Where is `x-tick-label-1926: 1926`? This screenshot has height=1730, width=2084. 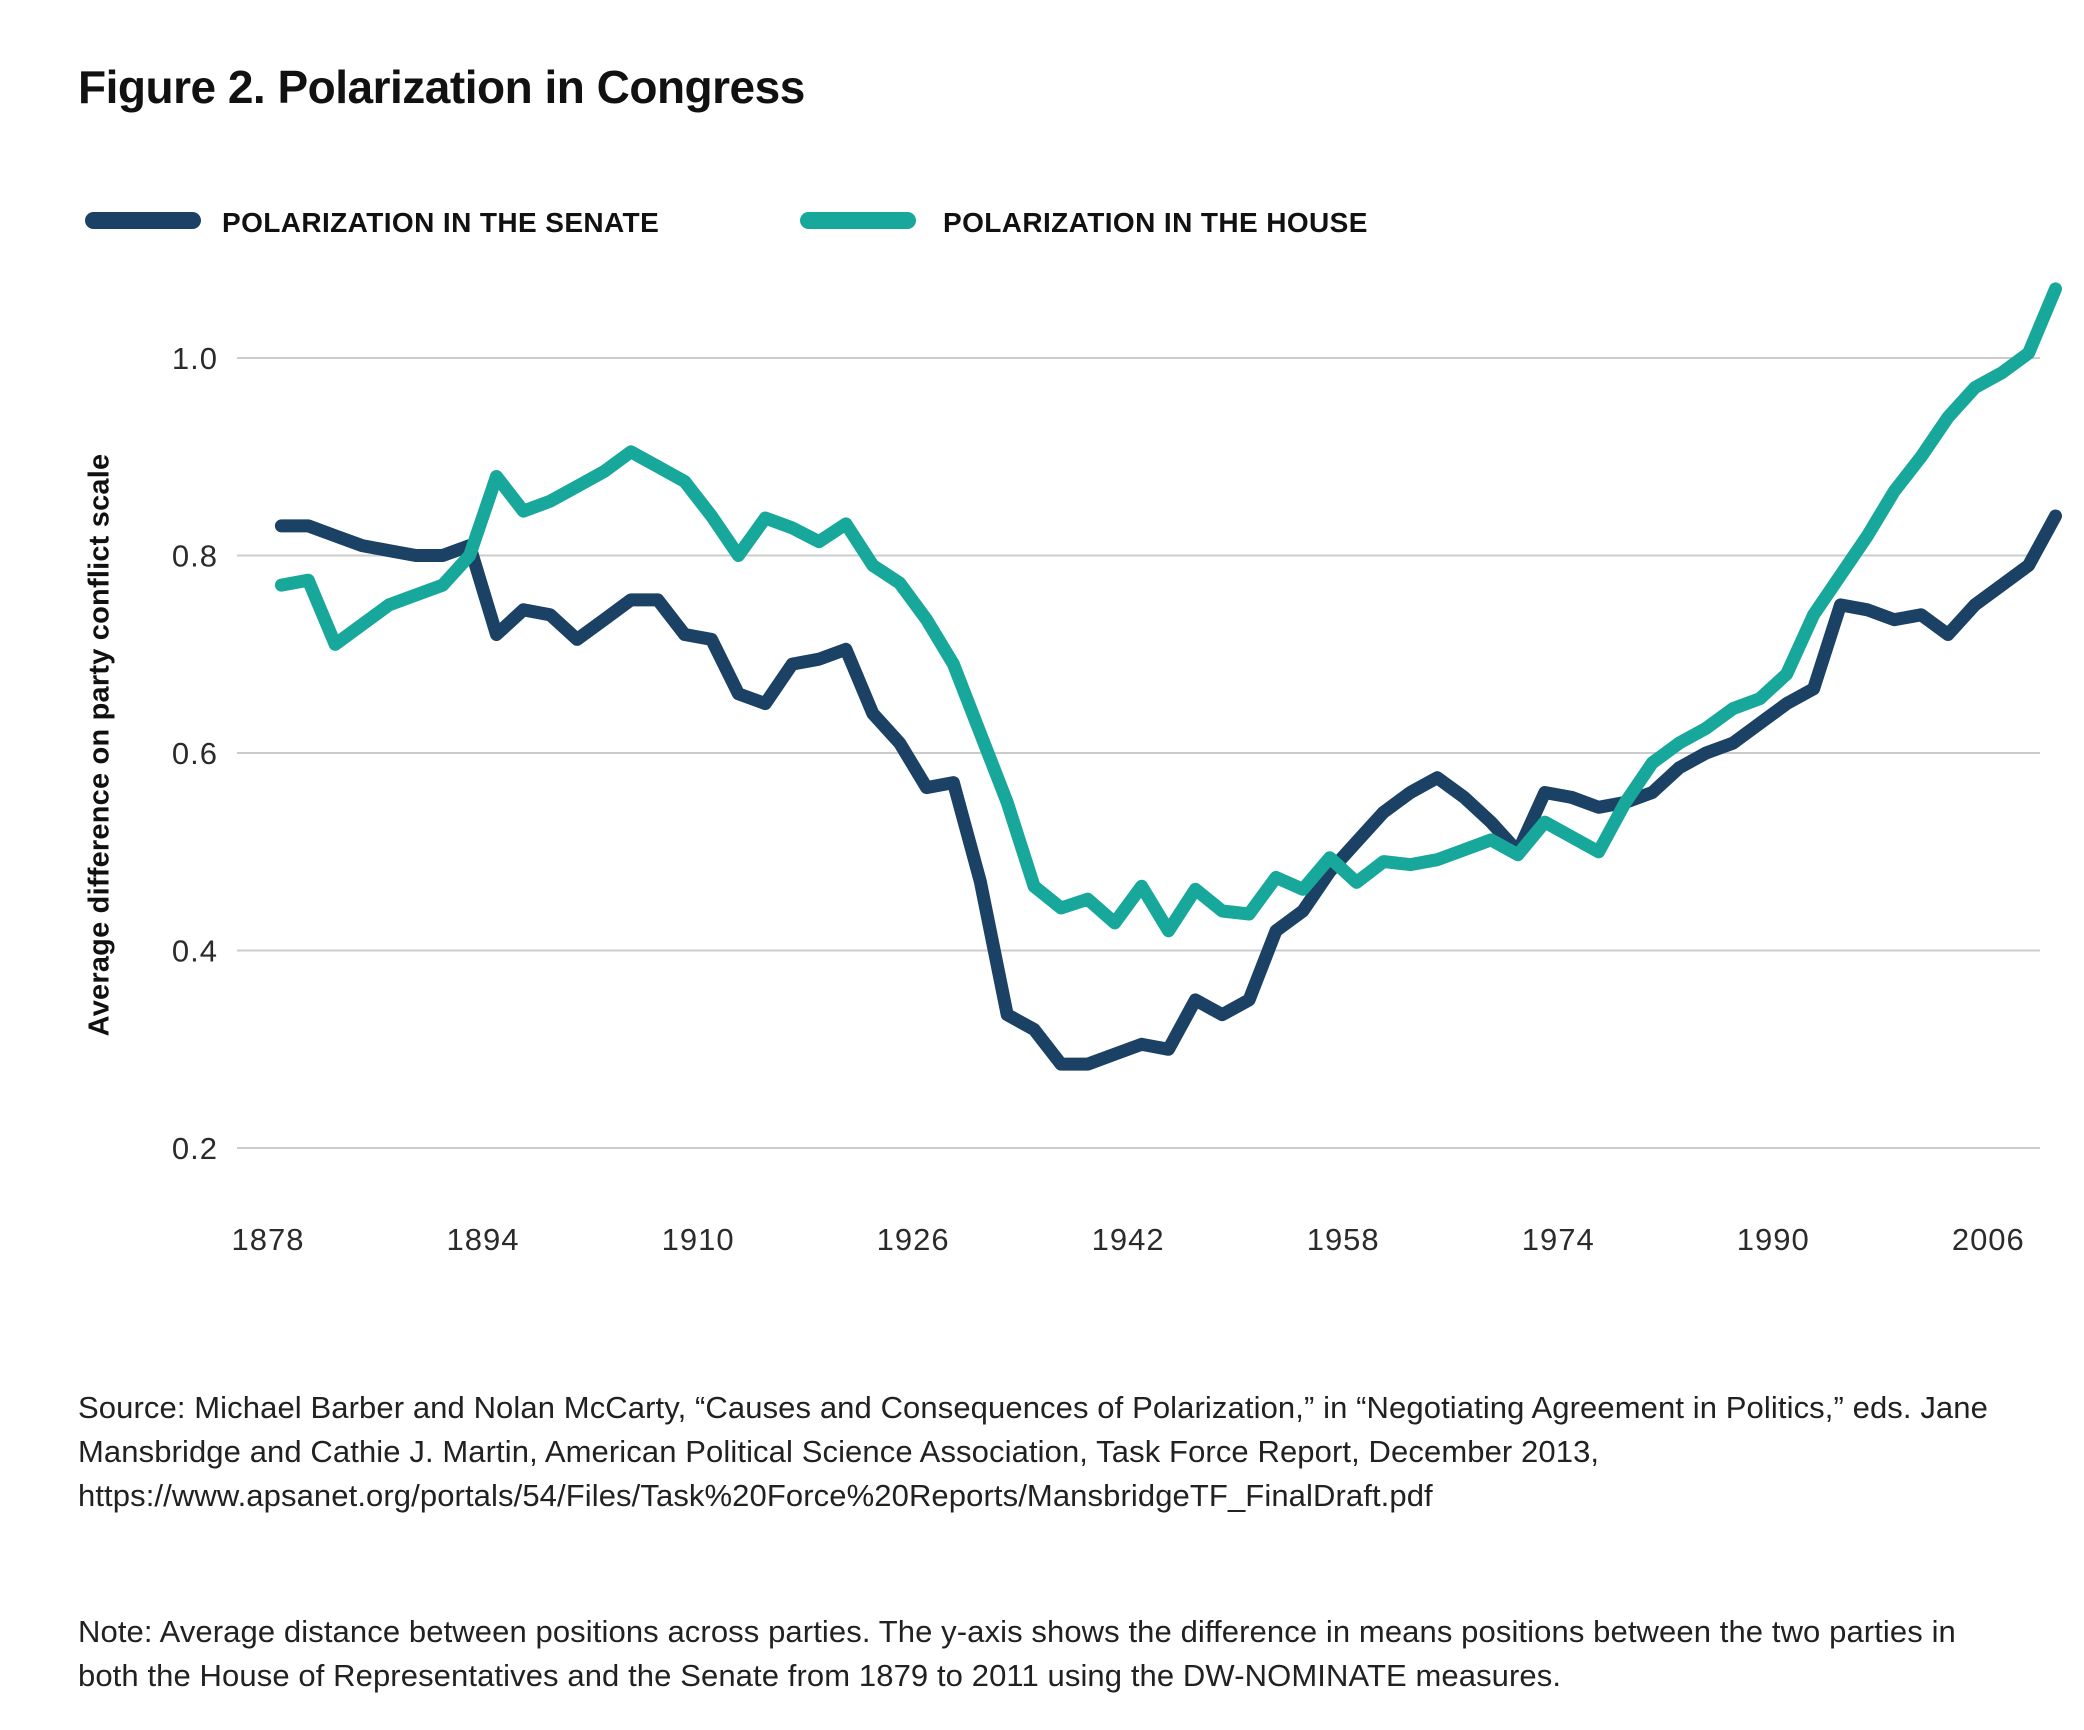
x-tick-label-1926: 1926 is located at coordinates (913, 1239).